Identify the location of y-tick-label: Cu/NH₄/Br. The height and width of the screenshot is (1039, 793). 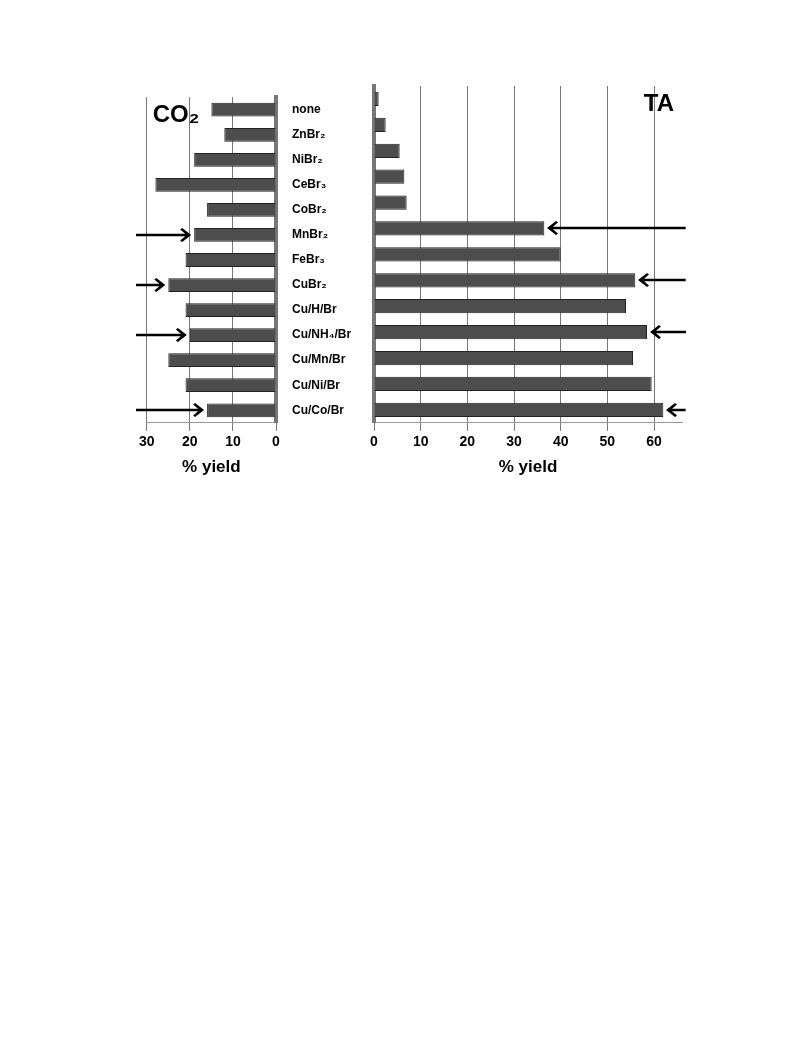
(322, 334).